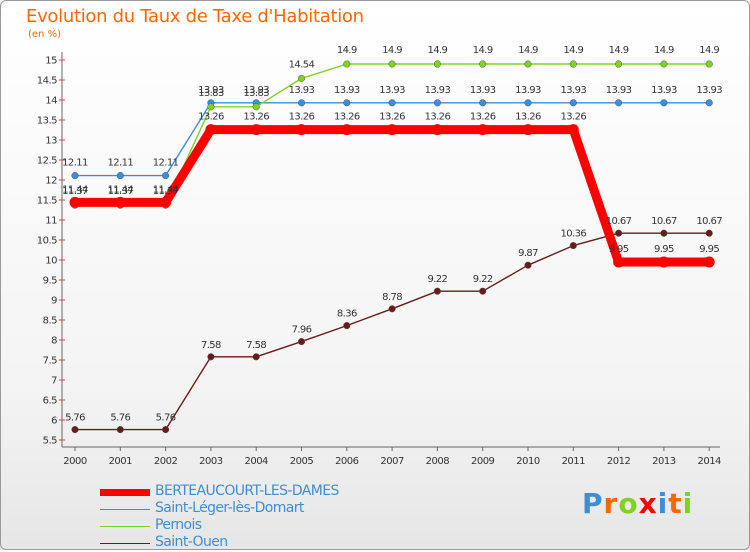 Image resolution: width=750 pixels, height=552 pixels. What do you see at coordinates (50, 441) in the screenshot?
I see `y-tick-label: 5.5` at bounding box center [50, 441].